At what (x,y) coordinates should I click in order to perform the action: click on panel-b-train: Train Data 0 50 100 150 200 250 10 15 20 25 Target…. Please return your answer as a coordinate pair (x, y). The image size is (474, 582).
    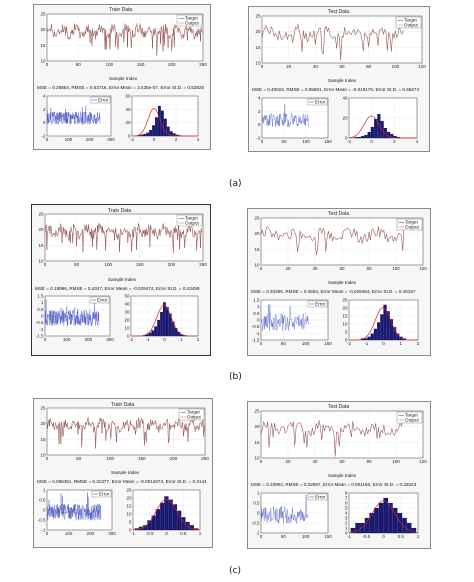
    Looking at the image, I should click on (121, 280).